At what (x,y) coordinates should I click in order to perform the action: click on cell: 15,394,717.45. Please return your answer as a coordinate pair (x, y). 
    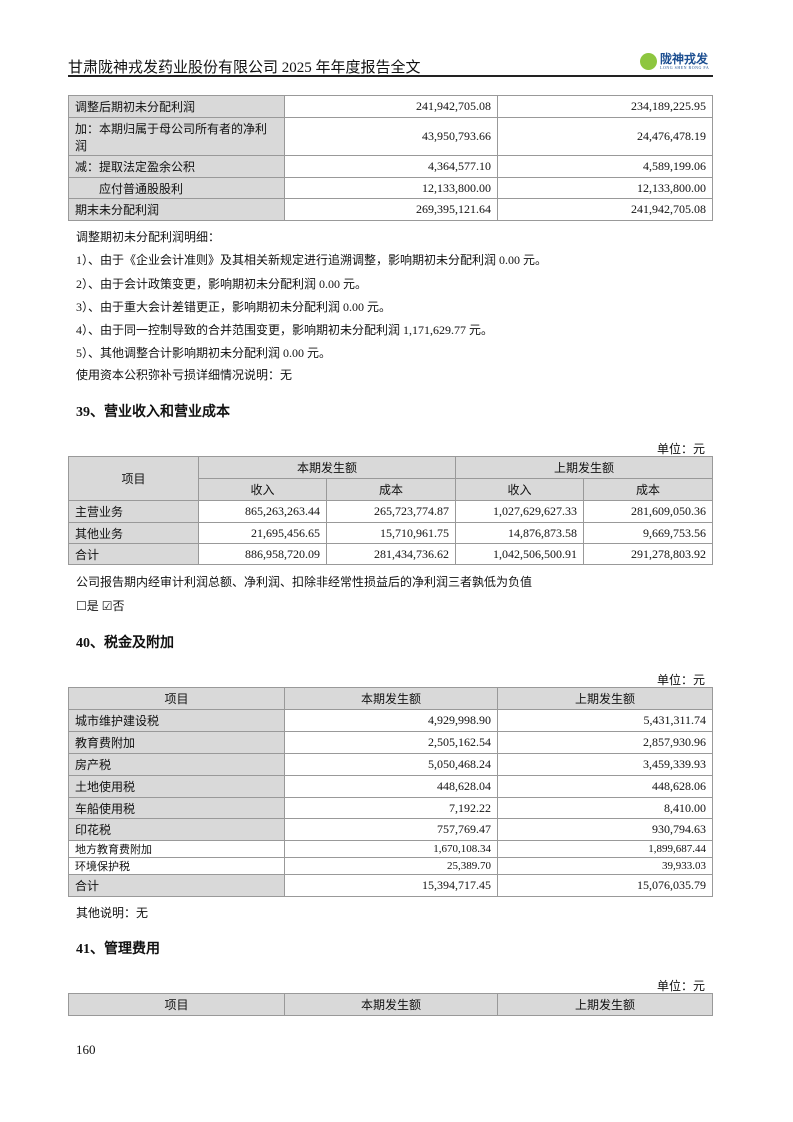
    Looking at the image, I should click on (391, 885).